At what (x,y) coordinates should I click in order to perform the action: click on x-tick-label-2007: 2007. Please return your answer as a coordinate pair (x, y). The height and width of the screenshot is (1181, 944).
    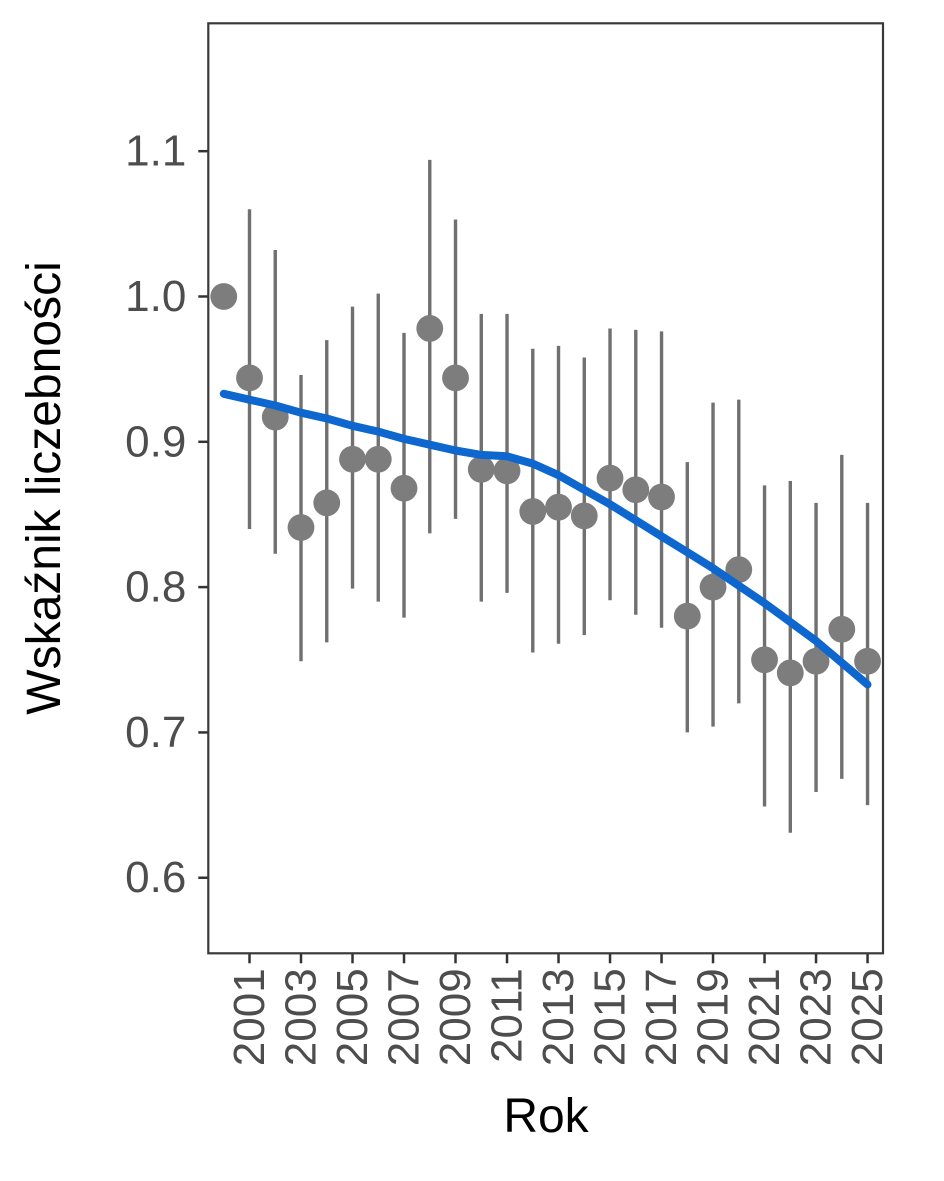
    Looking at the image, I should click on (404, 1017).